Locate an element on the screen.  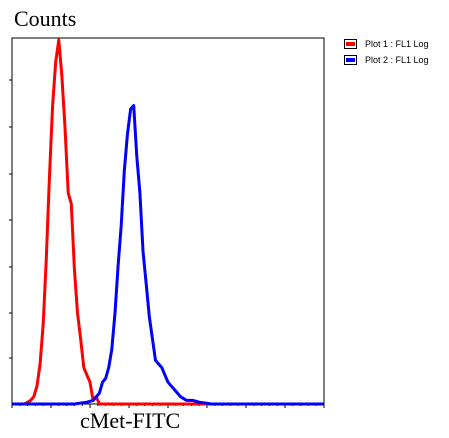
legend-item-plot-2: Plot 2 : FL1 Log is located at coordinates (386, 60).